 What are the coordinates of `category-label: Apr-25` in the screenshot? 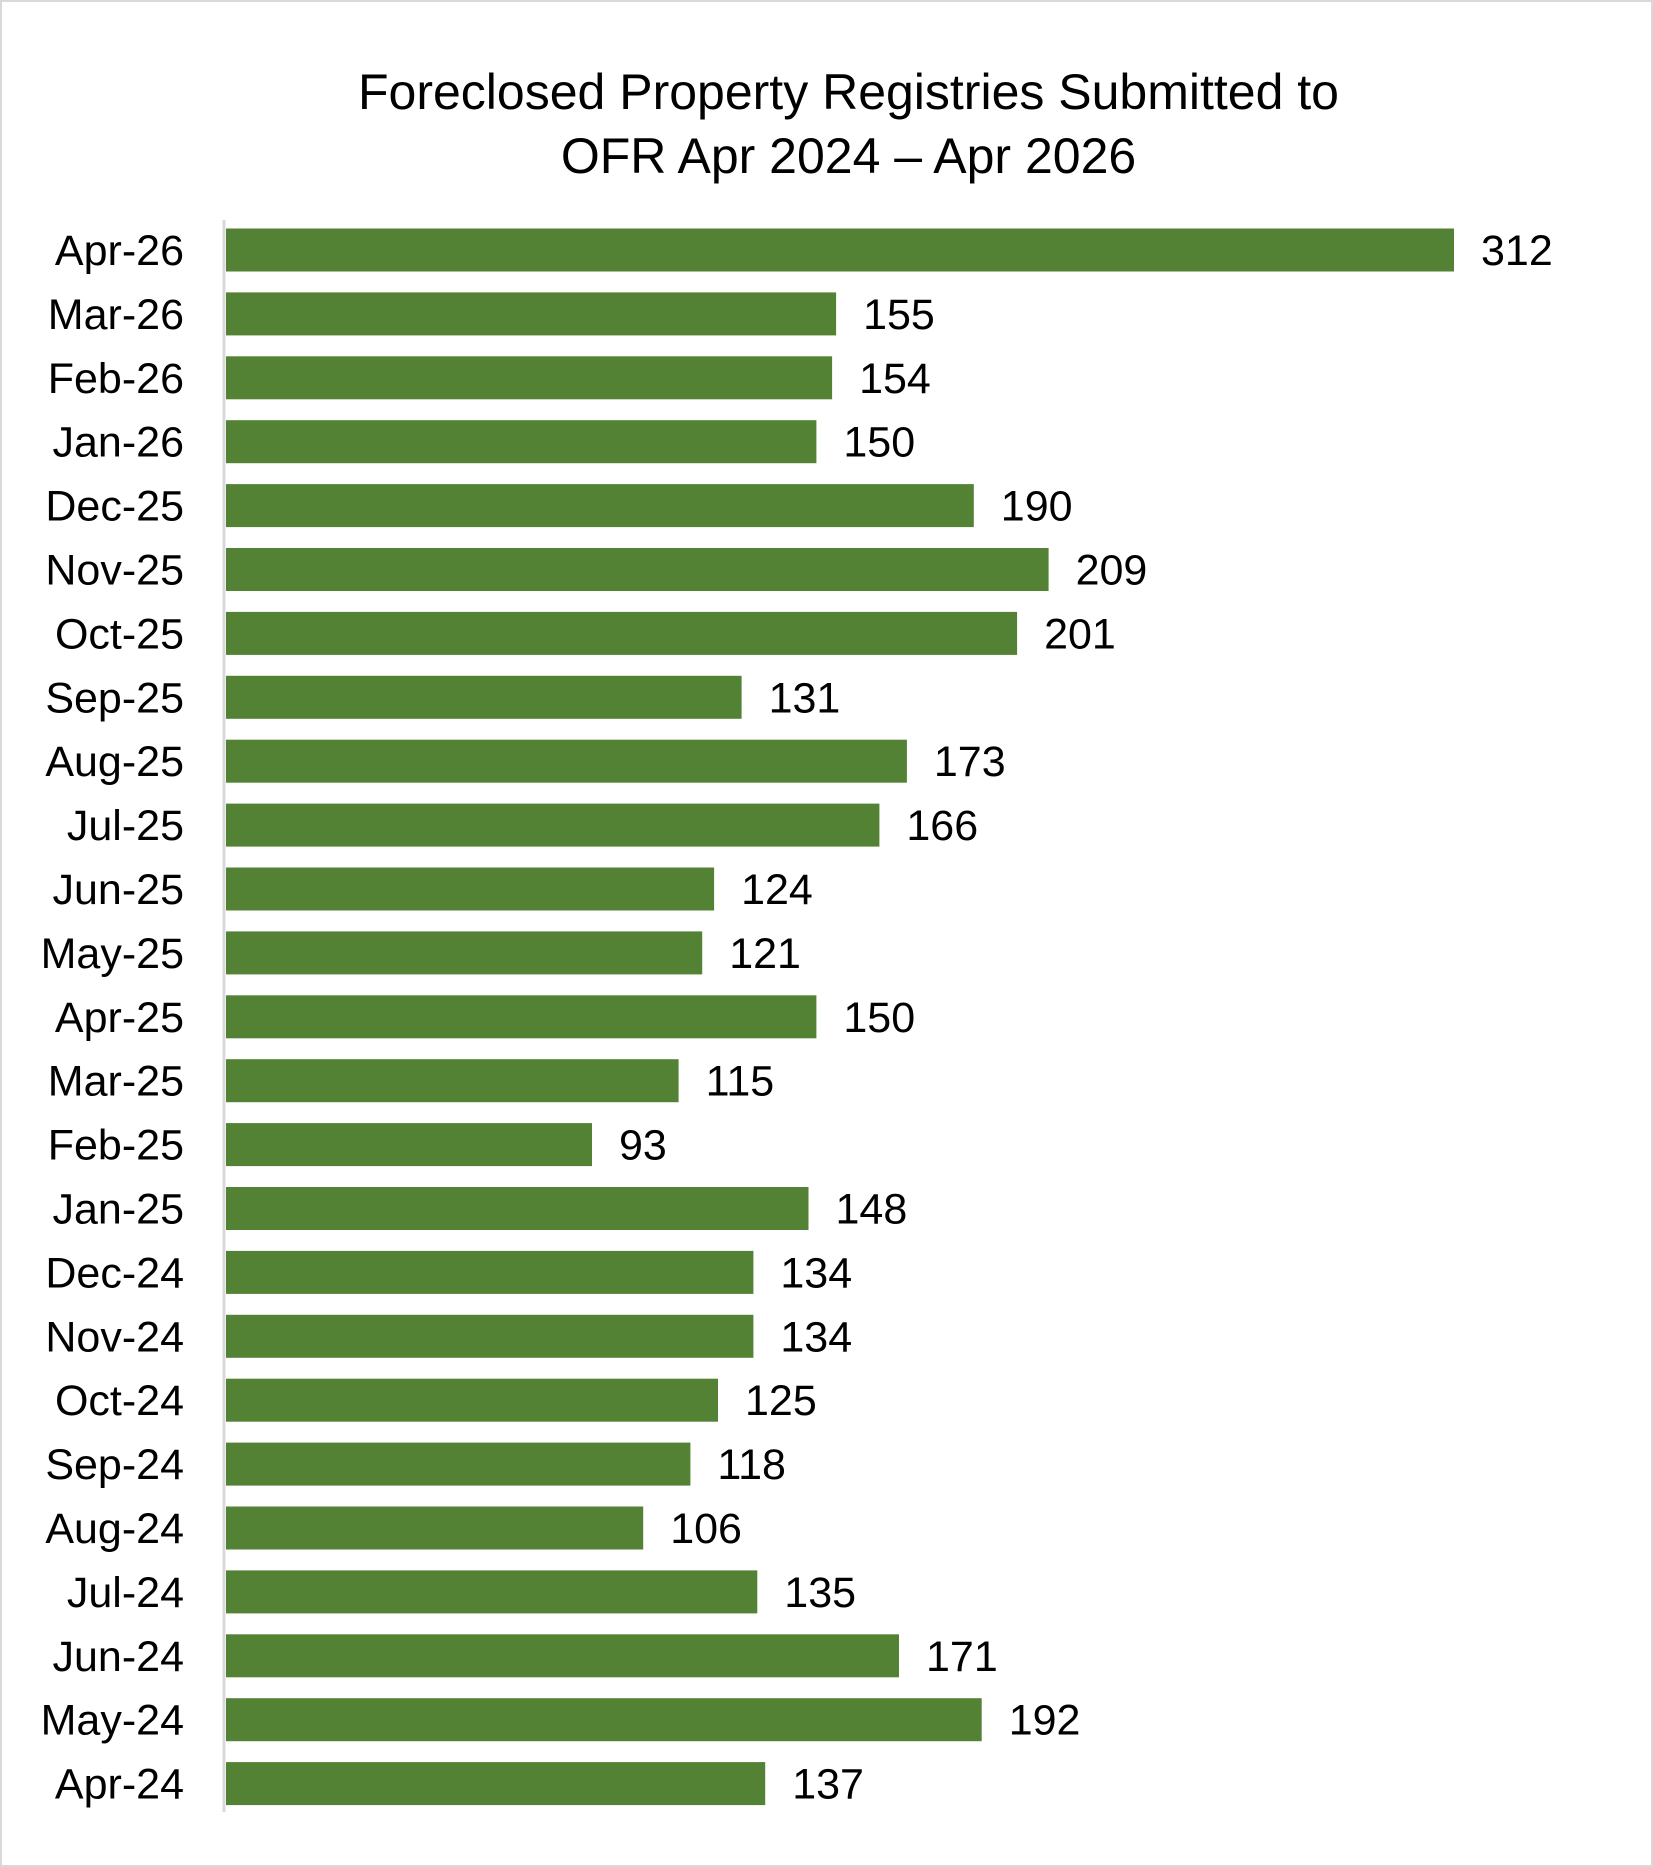 It's located at (119, 1018).